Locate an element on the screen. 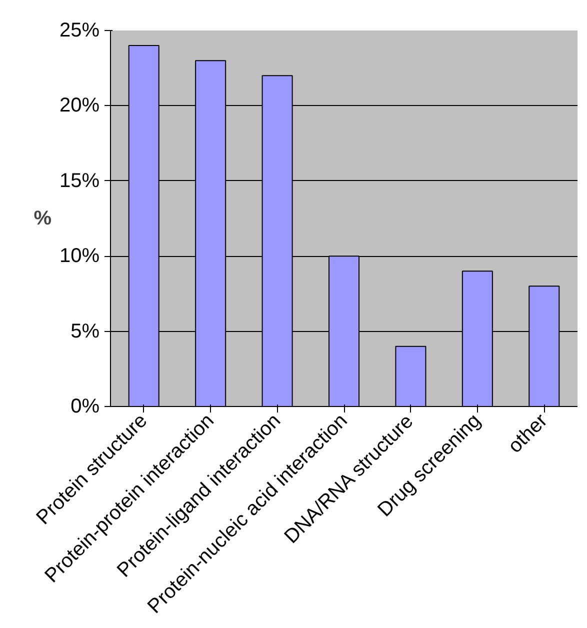 Image resolution: width=587 pixels, height=628 pixels. y-tick-label: 15% is located at coordinates (79, 181).